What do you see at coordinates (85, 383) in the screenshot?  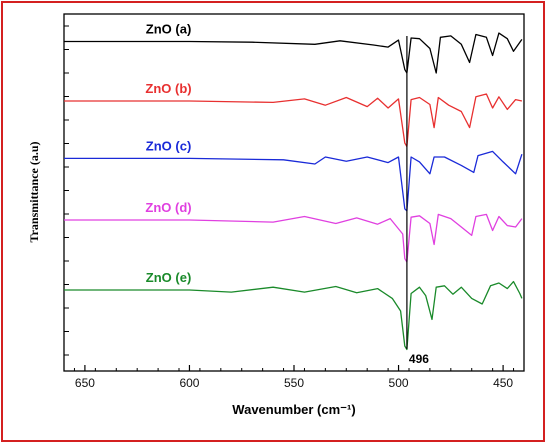 I see `x-tick-label: 650` at bounding box center [85, 383].